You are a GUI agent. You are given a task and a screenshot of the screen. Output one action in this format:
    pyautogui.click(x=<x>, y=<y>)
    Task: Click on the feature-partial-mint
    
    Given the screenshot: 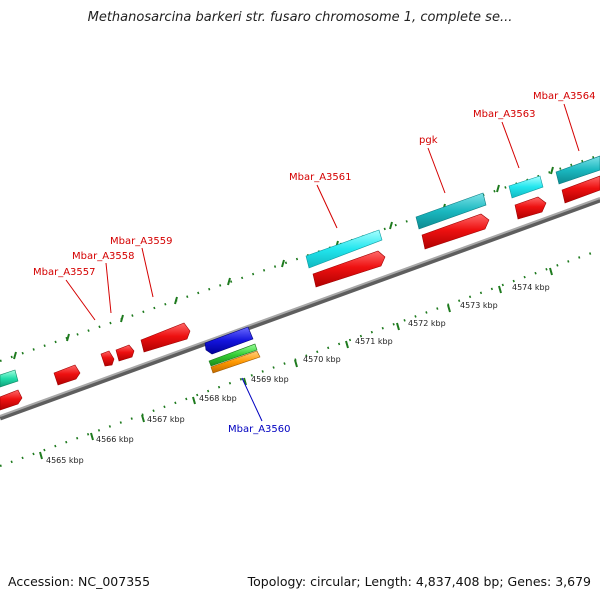 What is the action you would take?
    pyautogui.click(x=9, y=378)
    